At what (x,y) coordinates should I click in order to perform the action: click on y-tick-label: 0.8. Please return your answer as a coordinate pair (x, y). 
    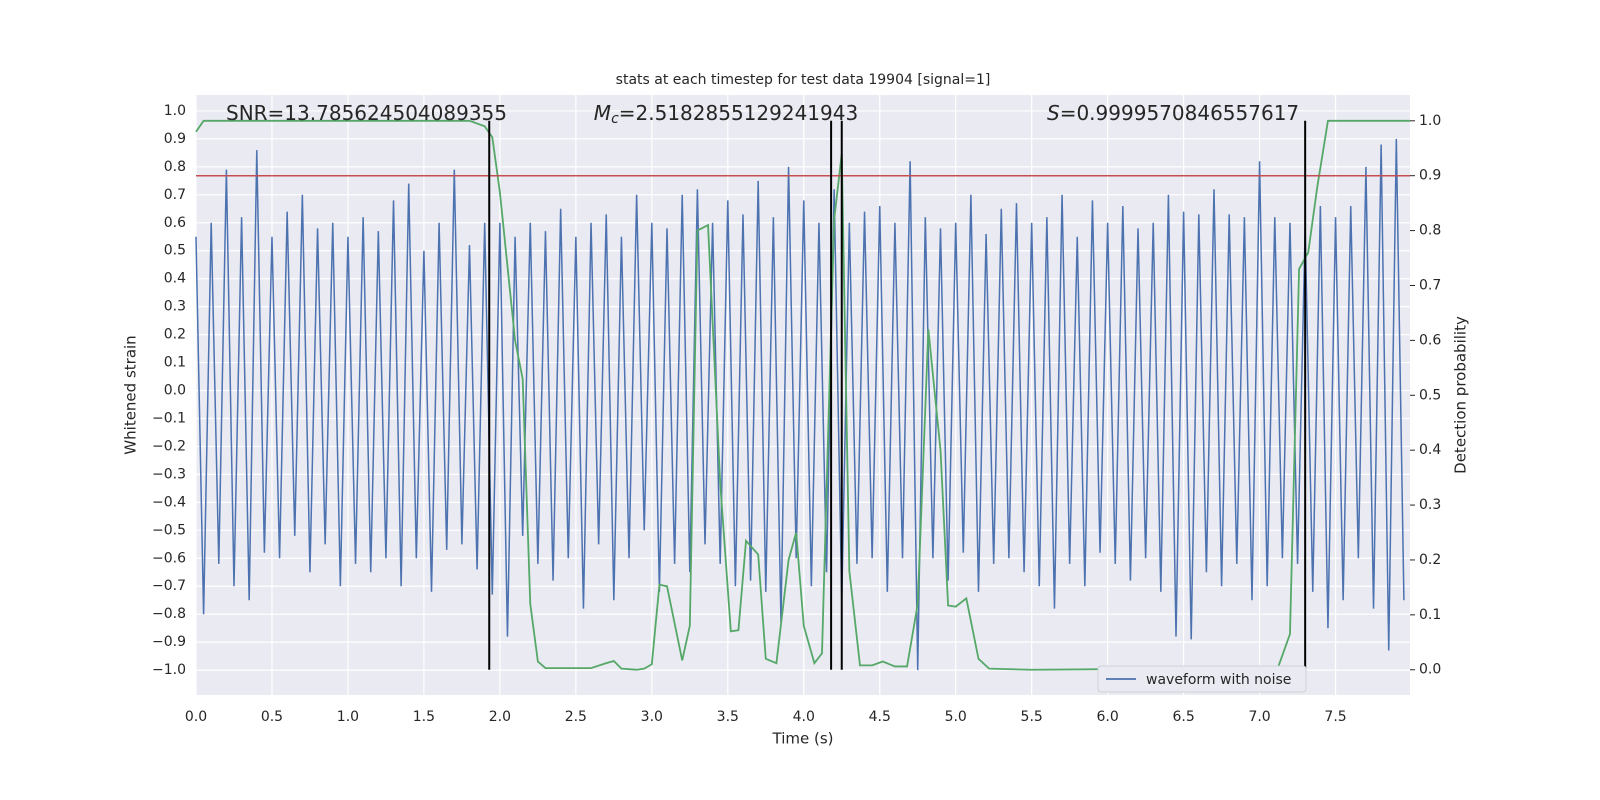
    Looking at the image, I should click on (175, 167).